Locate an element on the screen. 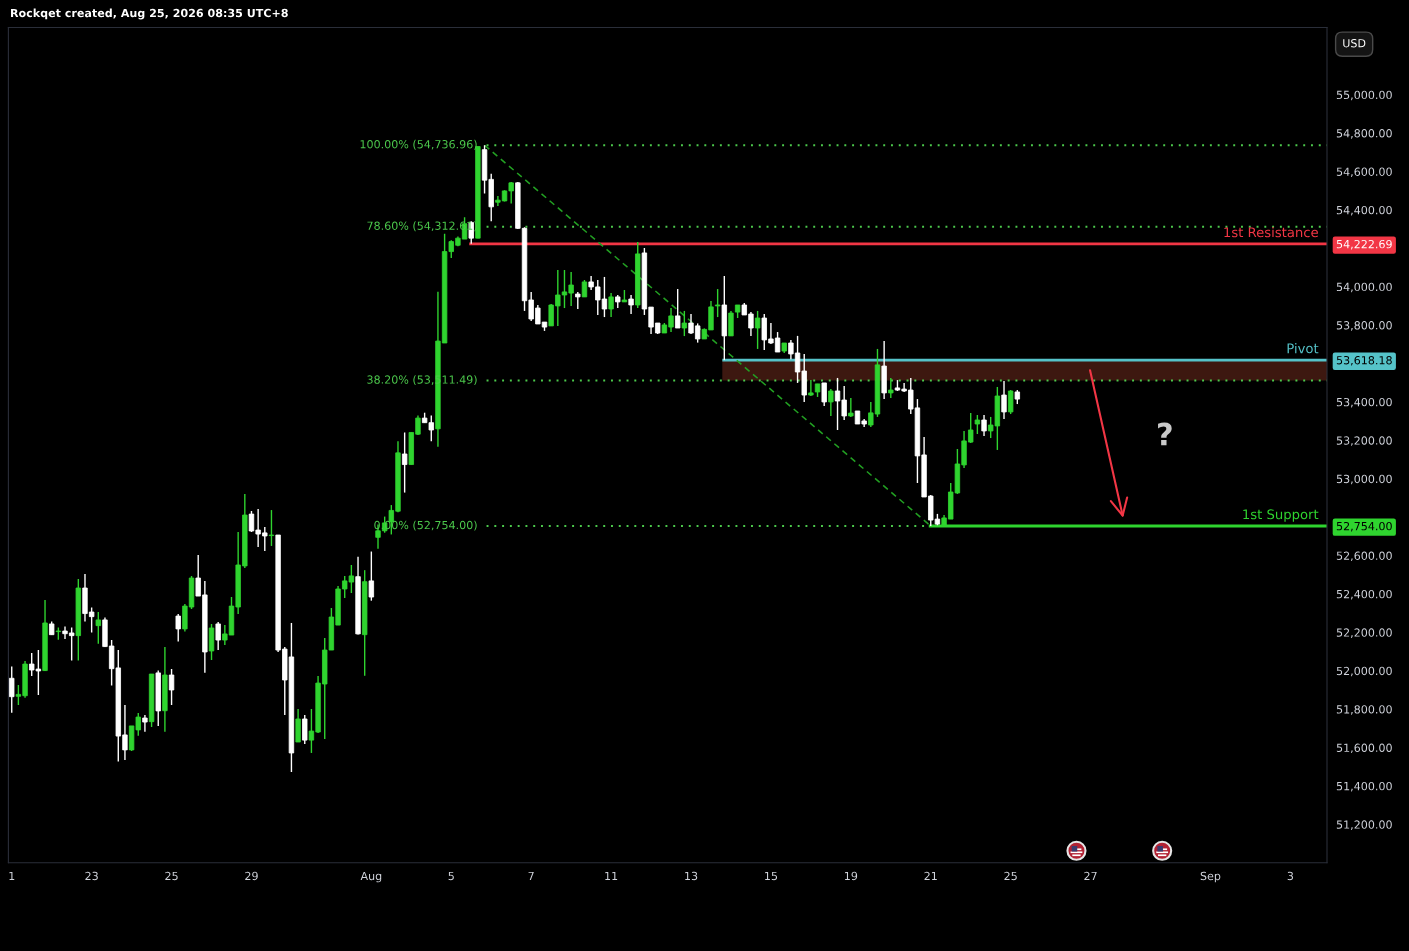  y-tick-label: 51,400.00 is located at coordinates (1364, 786).